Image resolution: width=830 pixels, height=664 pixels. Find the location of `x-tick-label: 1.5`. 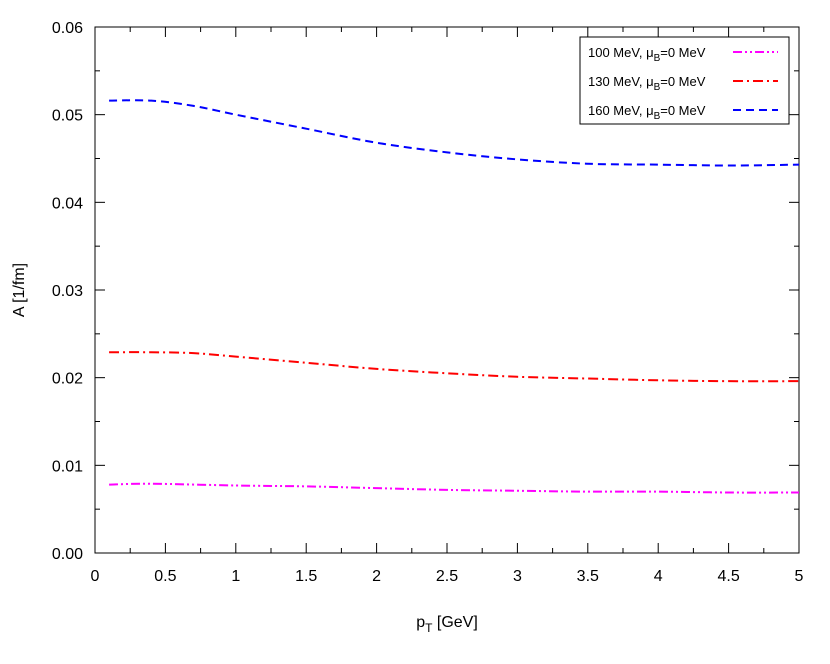

x-tick-label: 1.5 is located at coordinates (306, 576).